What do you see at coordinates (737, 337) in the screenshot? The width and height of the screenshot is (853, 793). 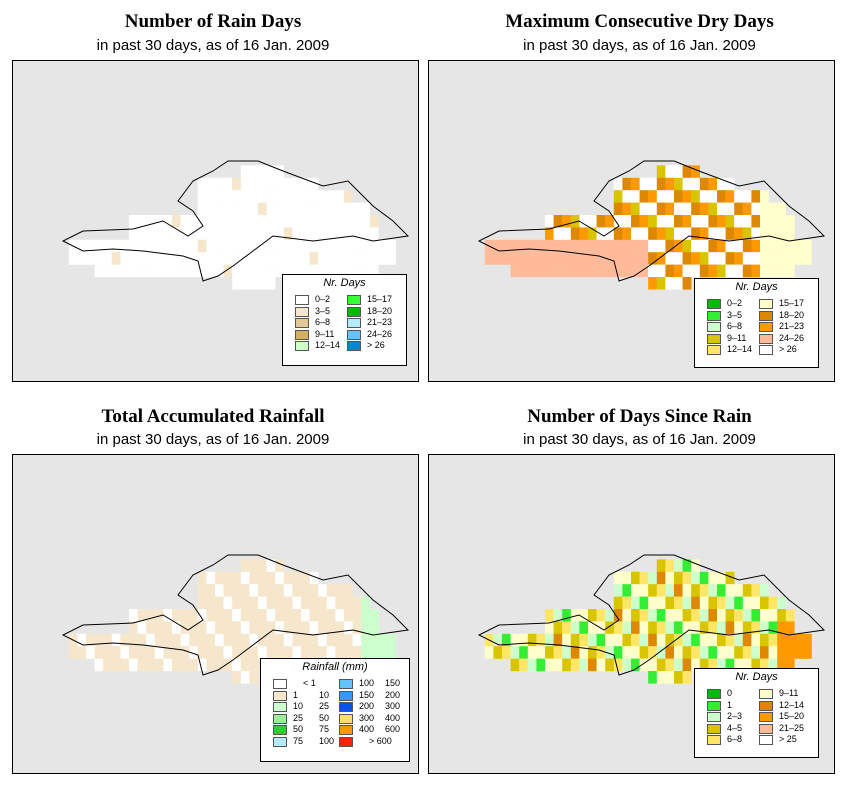 I see `legend-label: 9–11` at bounding box center [737, 337].